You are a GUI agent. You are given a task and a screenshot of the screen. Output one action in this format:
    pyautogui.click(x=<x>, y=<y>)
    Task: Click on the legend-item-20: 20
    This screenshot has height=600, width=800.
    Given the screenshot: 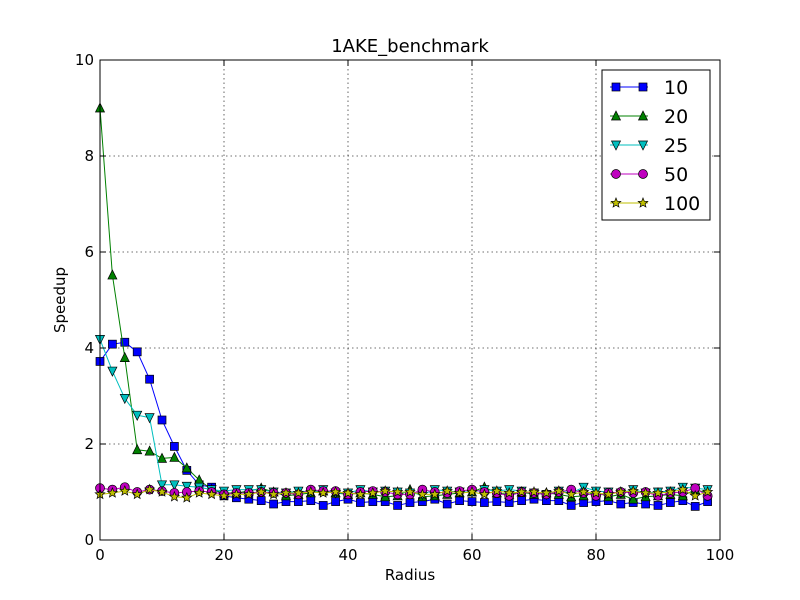 What is the action you would take?
    pyautogui.click(x=649, y=117)
    